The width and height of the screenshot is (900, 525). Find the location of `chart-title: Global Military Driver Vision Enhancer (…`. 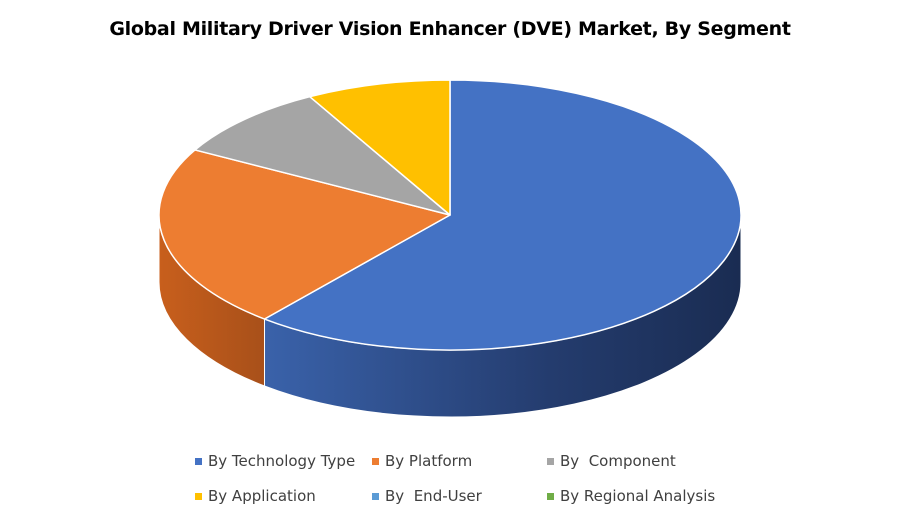

chart-title: Global Military Driver Vision Enhancer (… is located at coordinates (450, 29).